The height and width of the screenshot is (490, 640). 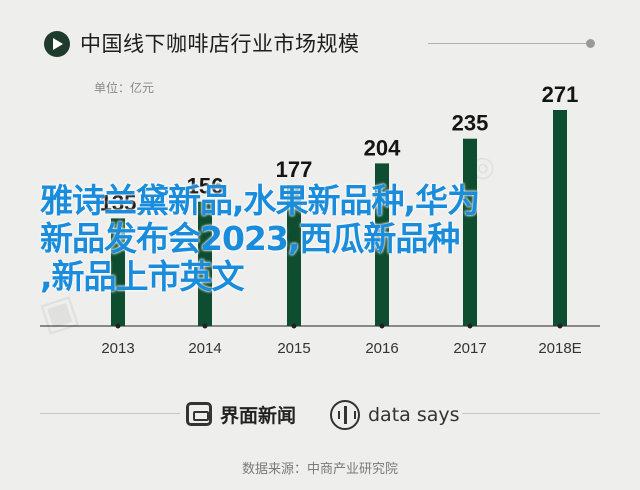 What do you see at coordinates (293, 348) in the screenshot?
I see `x-tick-label: 2015` at bounding box center [293, 348].